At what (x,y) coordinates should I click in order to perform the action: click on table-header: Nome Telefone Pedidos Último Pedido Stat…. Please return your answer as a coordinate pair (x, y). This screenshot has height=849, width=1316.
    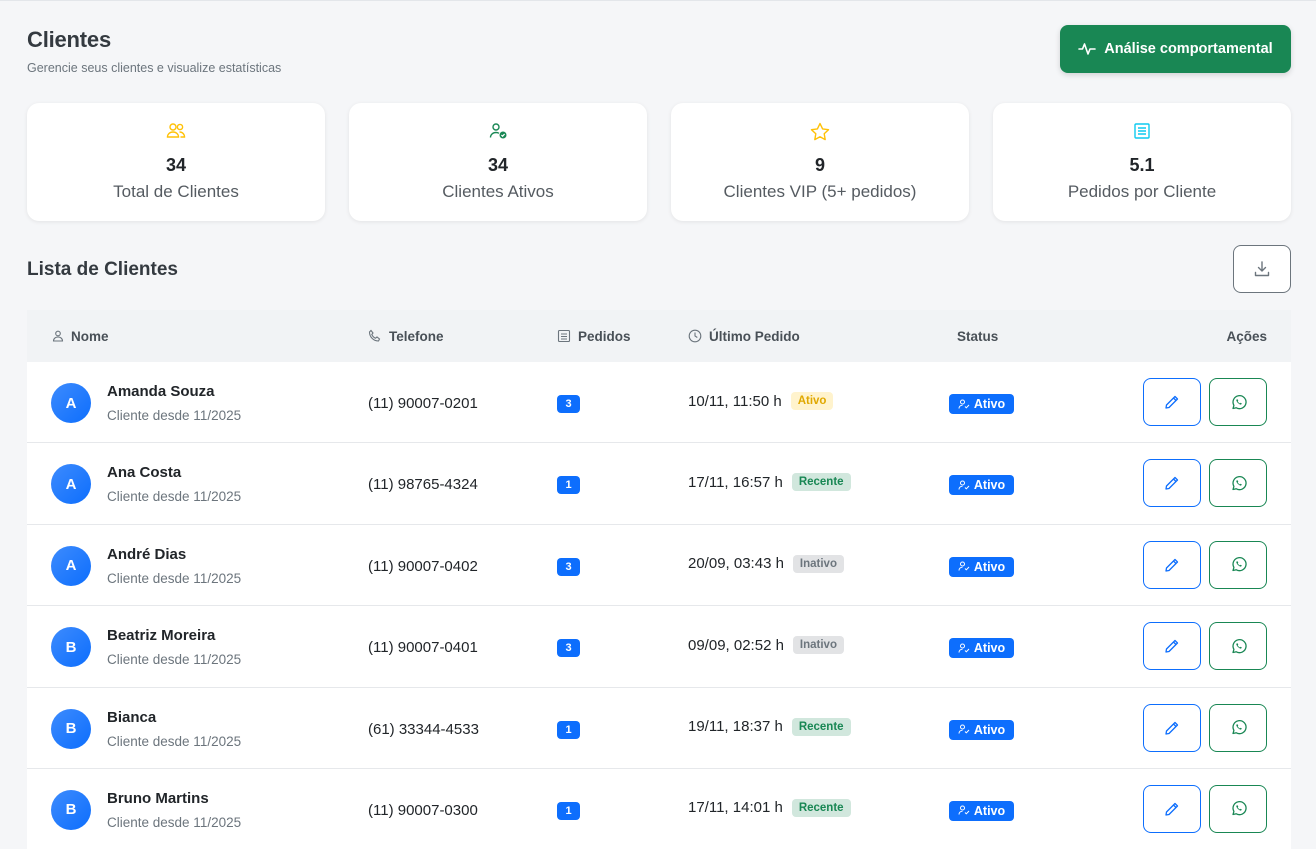
    Looking at the image, I should click on (659, 336).